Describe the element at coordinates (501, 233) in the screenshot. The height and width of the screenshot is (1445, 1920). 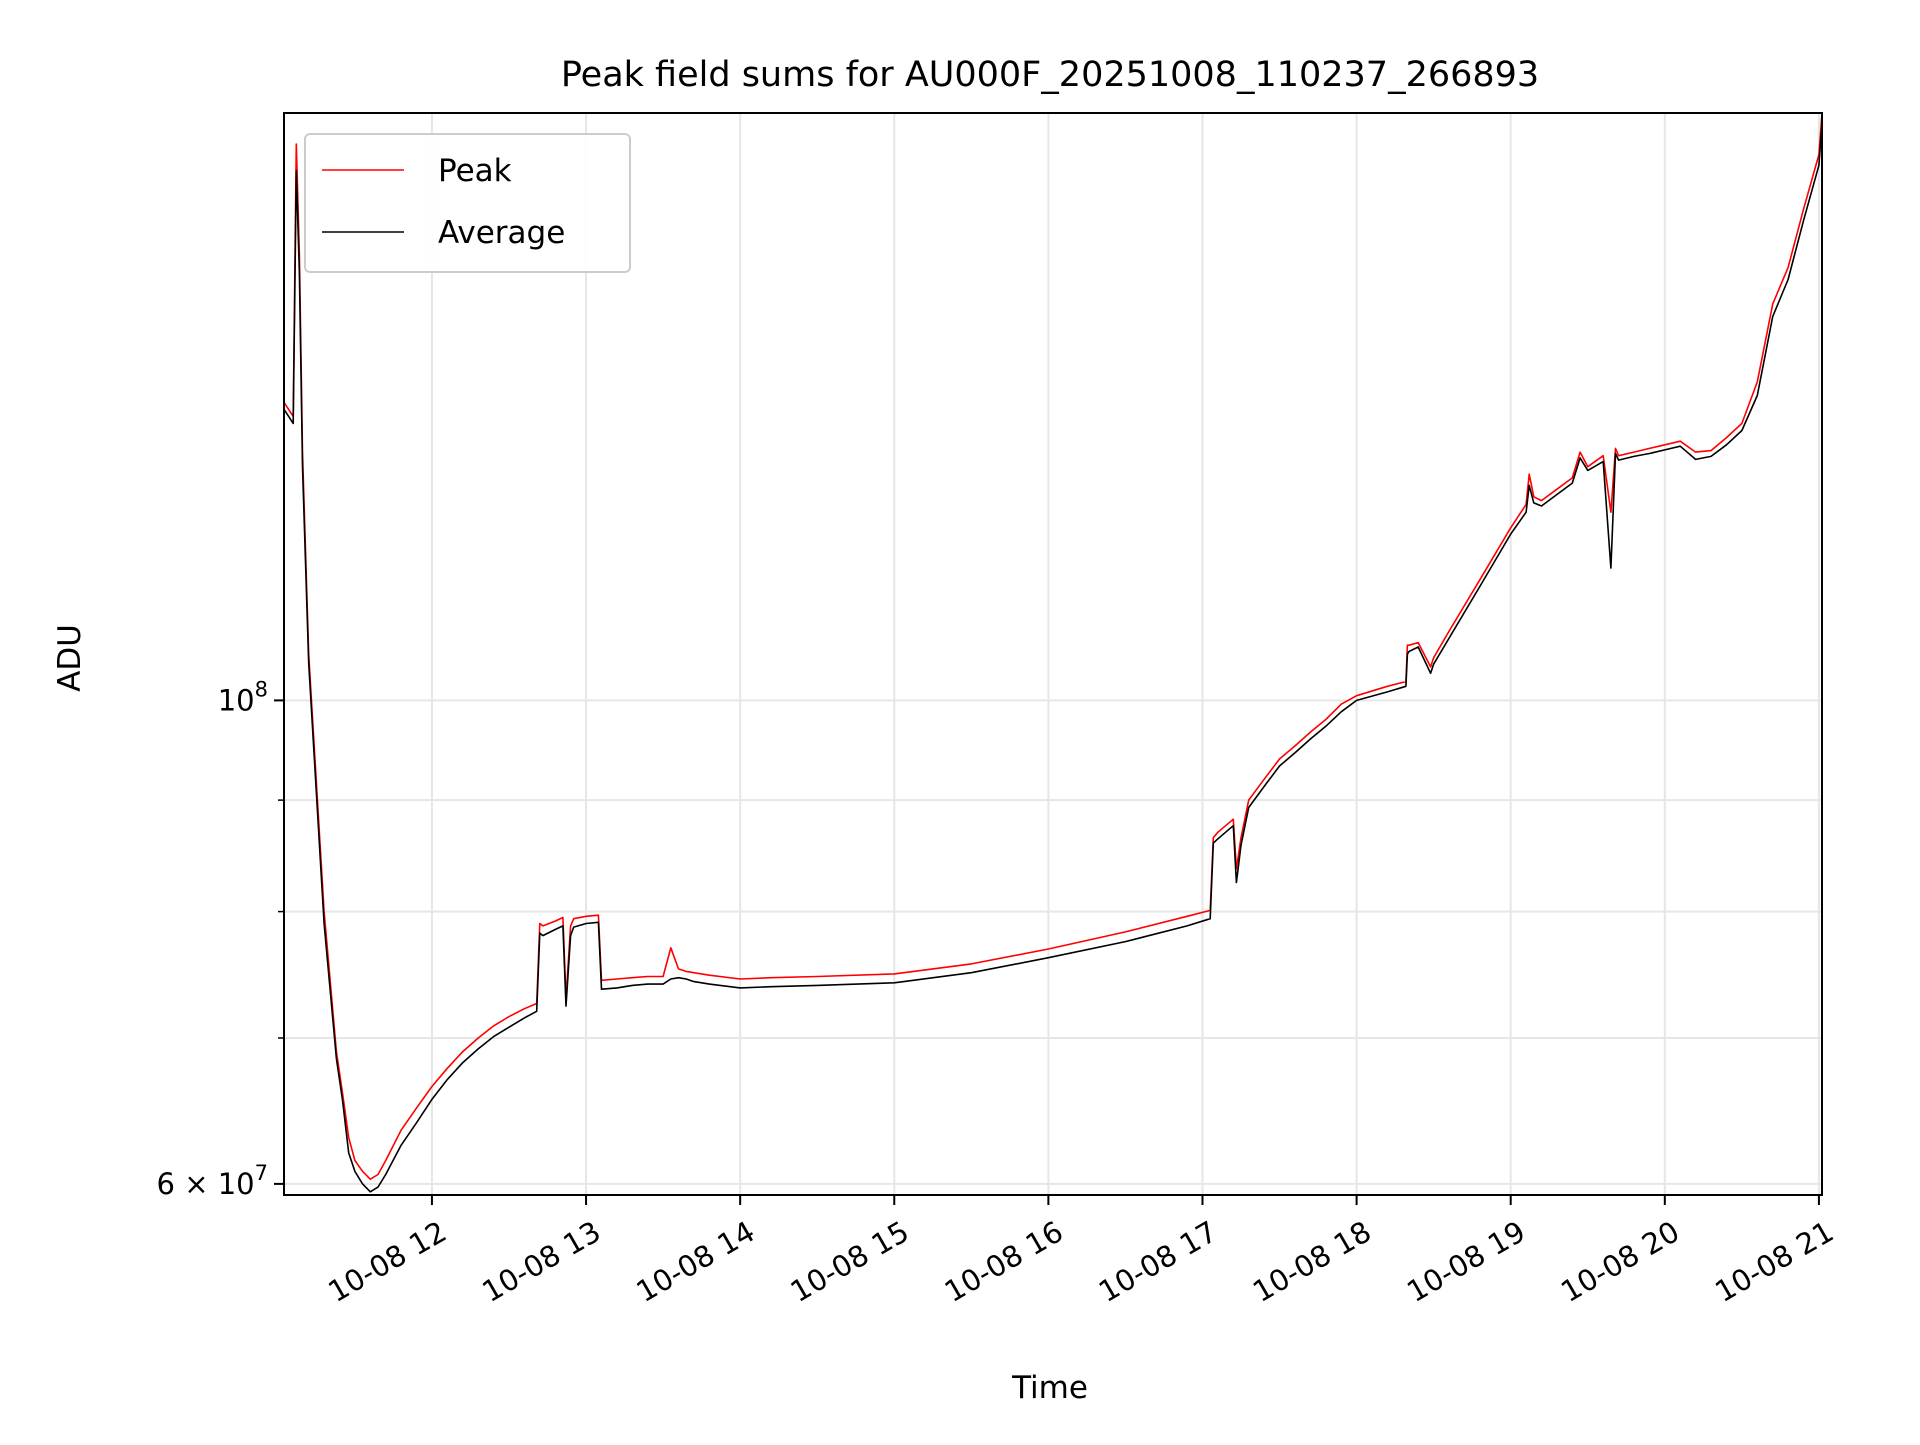
I see `legend-label-average: Average` at that location.